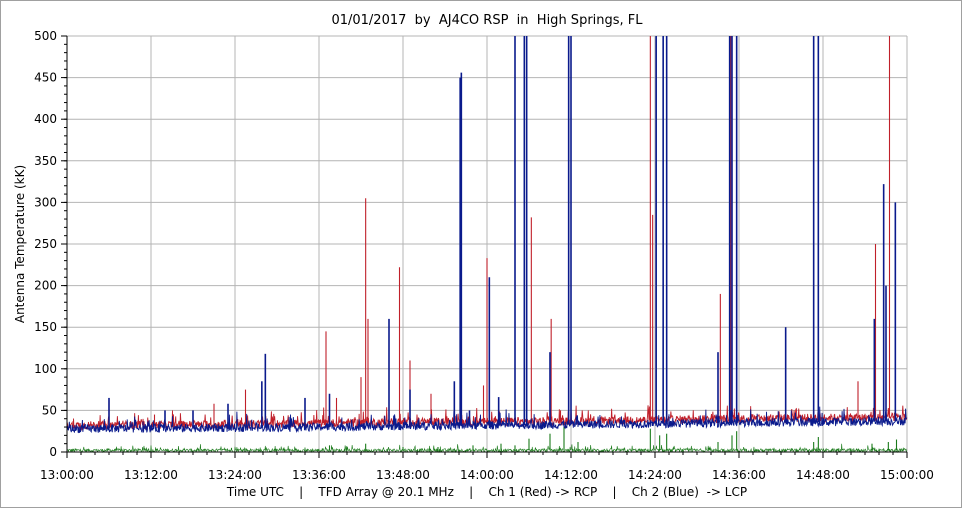 The width and height of the screenshot is (962, 509). I want to click on x-tick-label: 14:12:00, so click(571, 475).